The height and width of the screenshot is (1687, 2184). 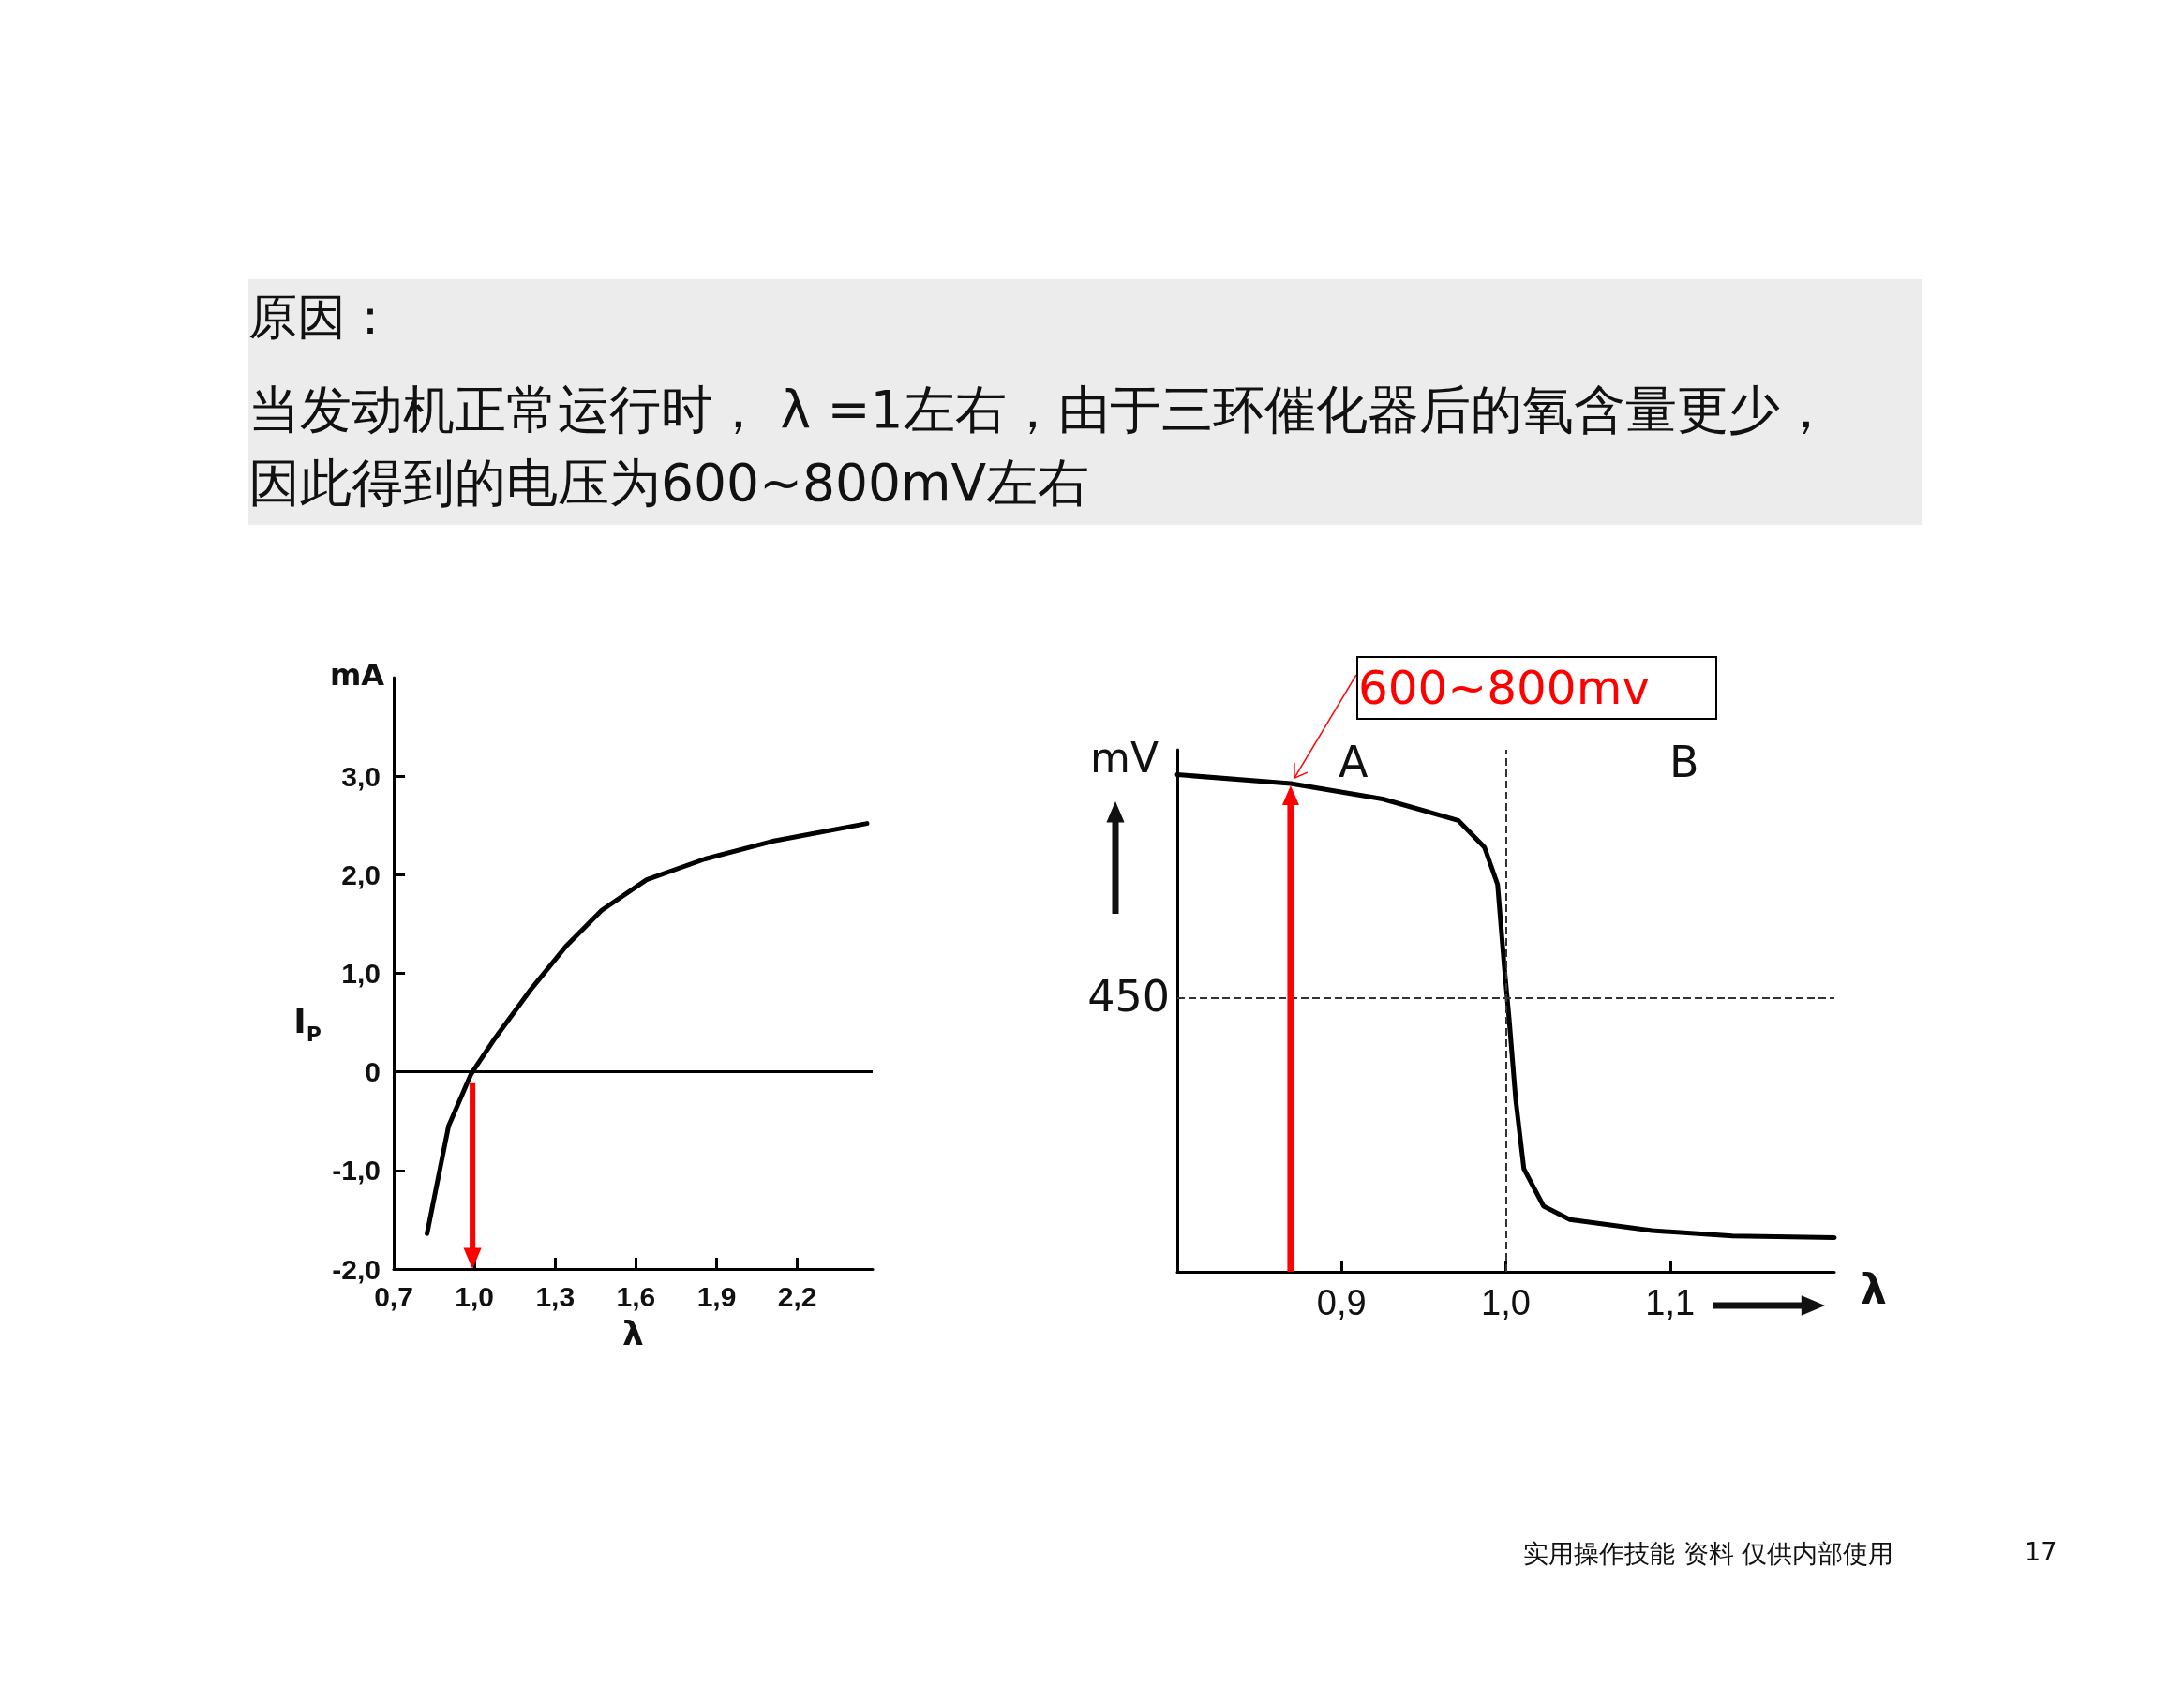 I want to click on y-tick-label: 0, so click(x=373, y=1072).